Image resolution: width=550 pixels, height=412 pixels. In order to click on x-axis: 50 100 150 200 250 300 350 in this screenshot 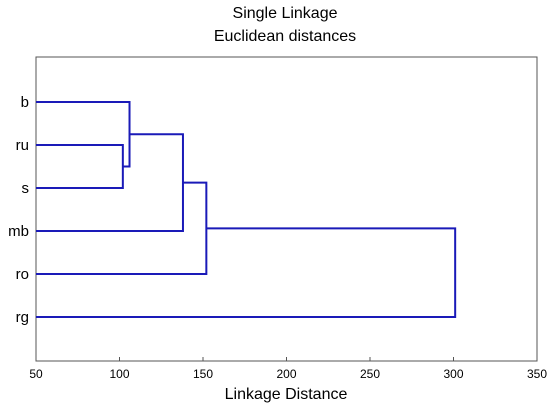, I will do `click(288, 369)`.